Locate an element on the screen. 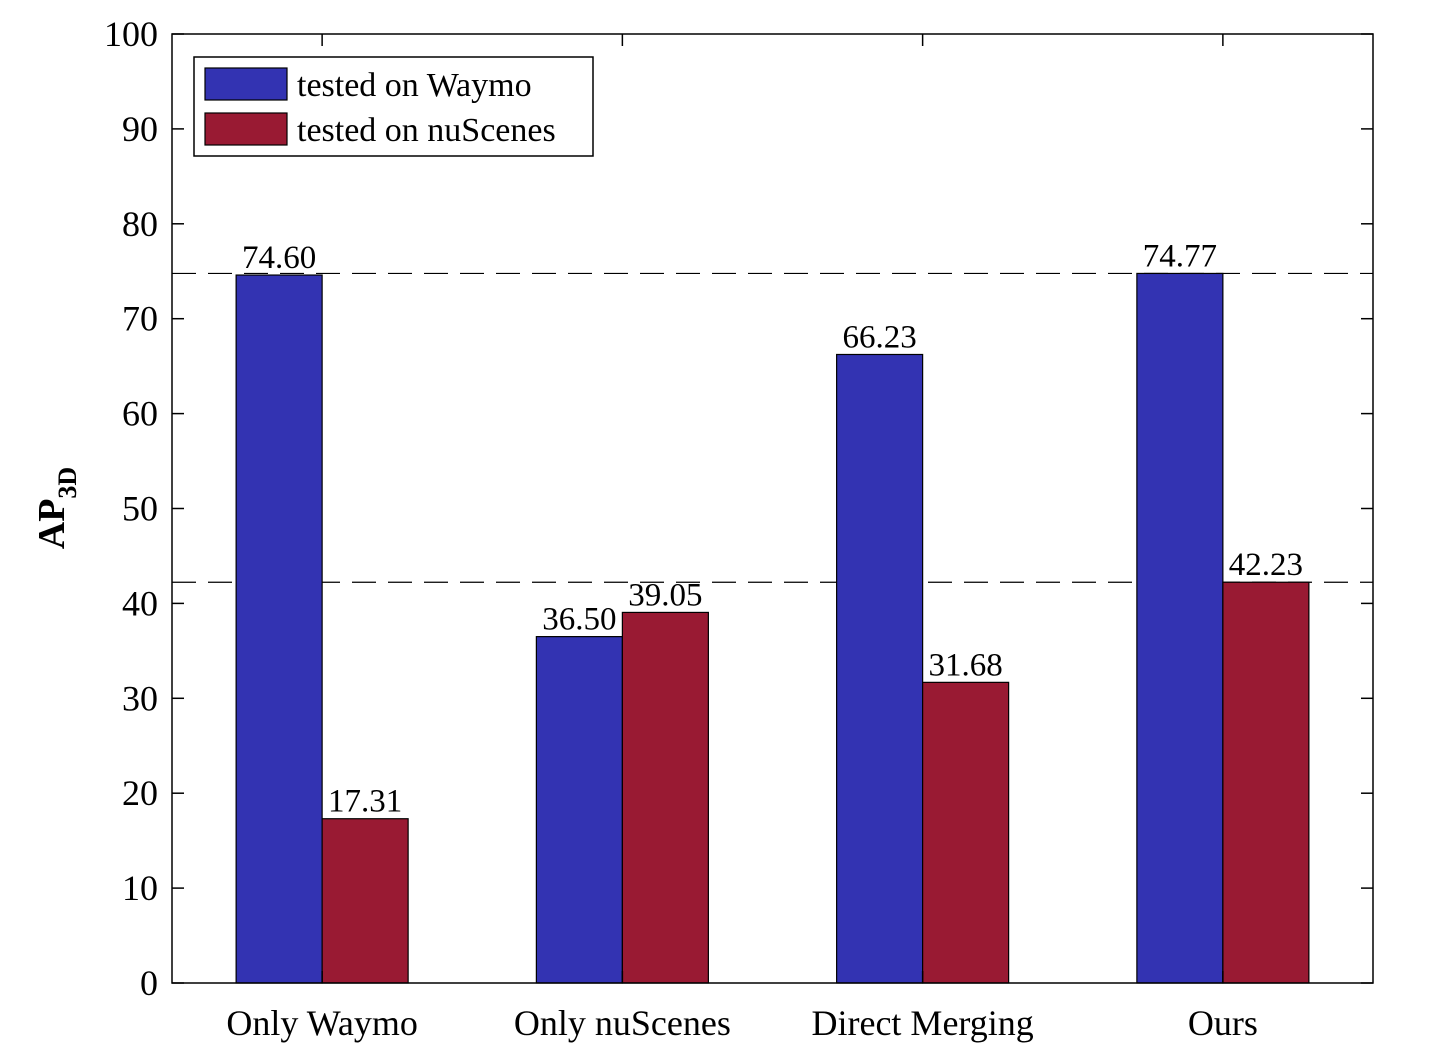 Image resolution: width=1429 pixels, height=1056 pixels. y-axis-label: AP3D is located at coordinates (56, 508).